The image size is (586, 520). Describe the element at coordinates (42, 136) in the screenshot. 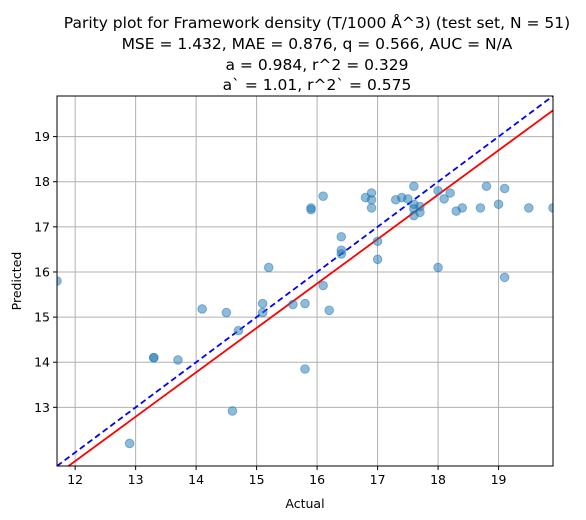

I see `y-tick-label: 19` at that location.